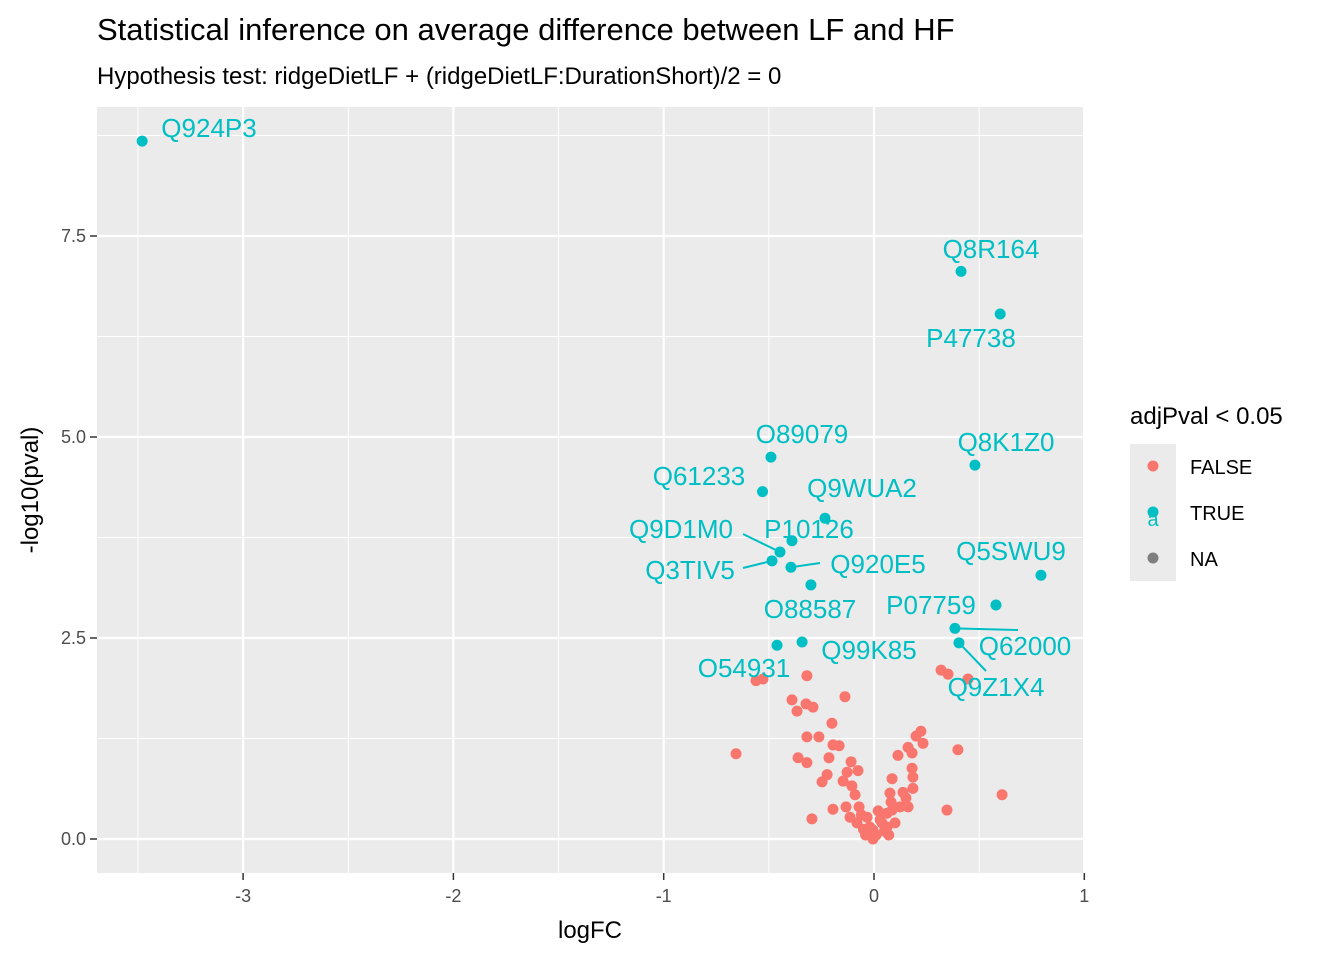 The height and width of the screenshot is (960, 1344). I want to click on legend-key-na, so click(1153, 558).